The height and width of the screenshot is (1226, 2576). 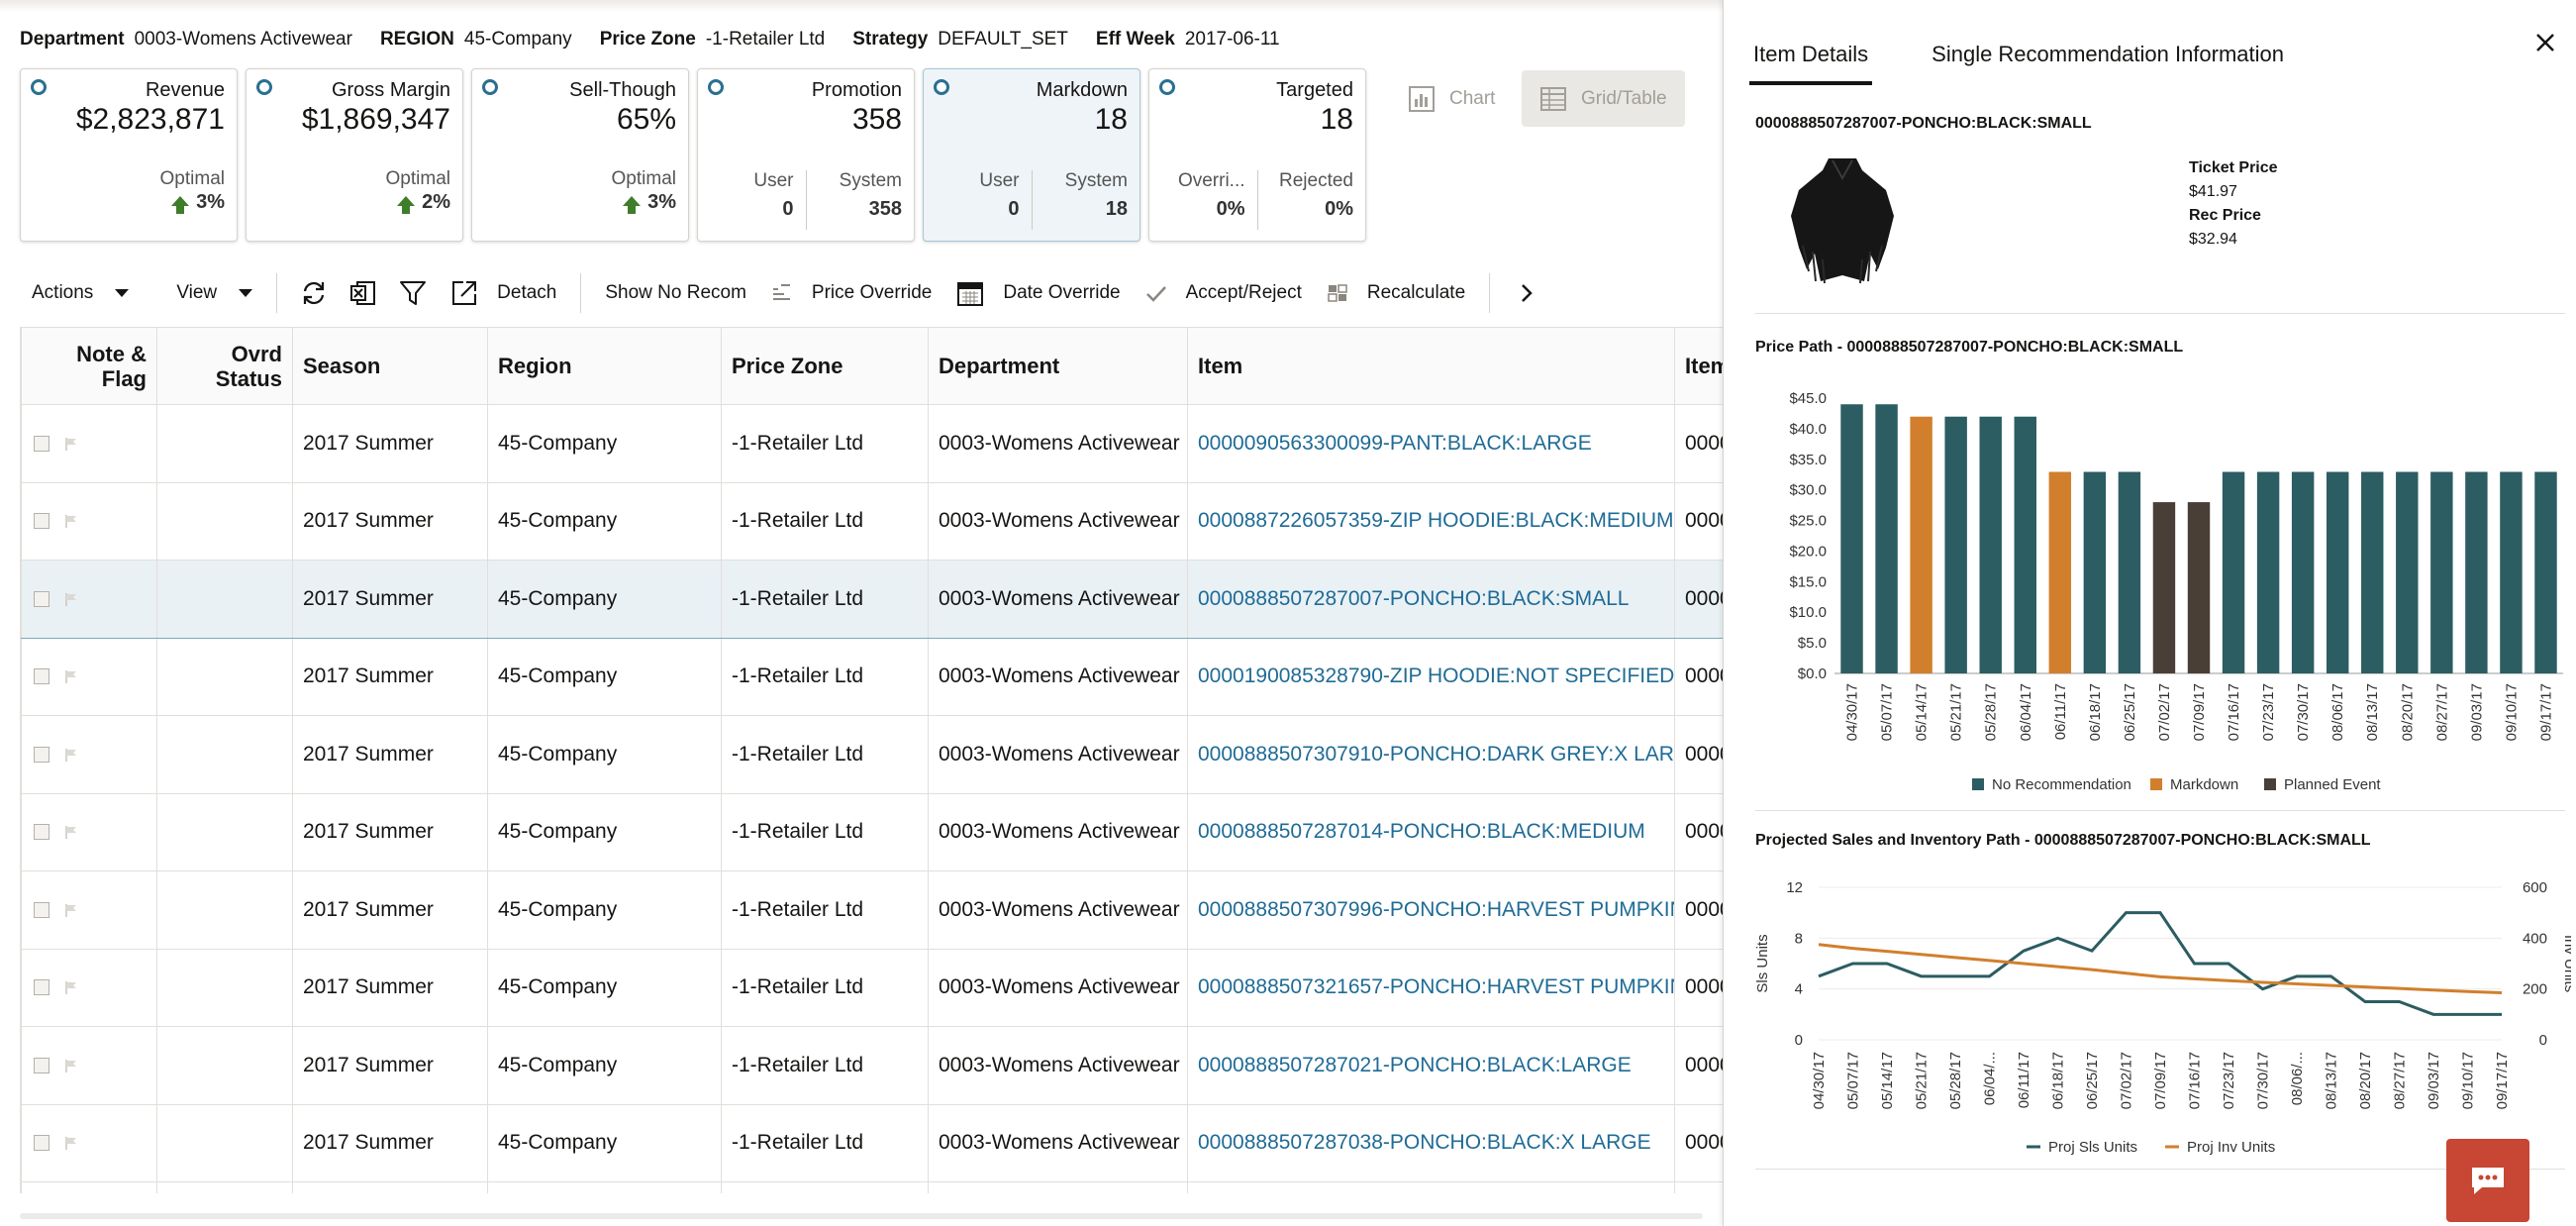 I want to click on col-region: Region, so click(x=604, y=366).